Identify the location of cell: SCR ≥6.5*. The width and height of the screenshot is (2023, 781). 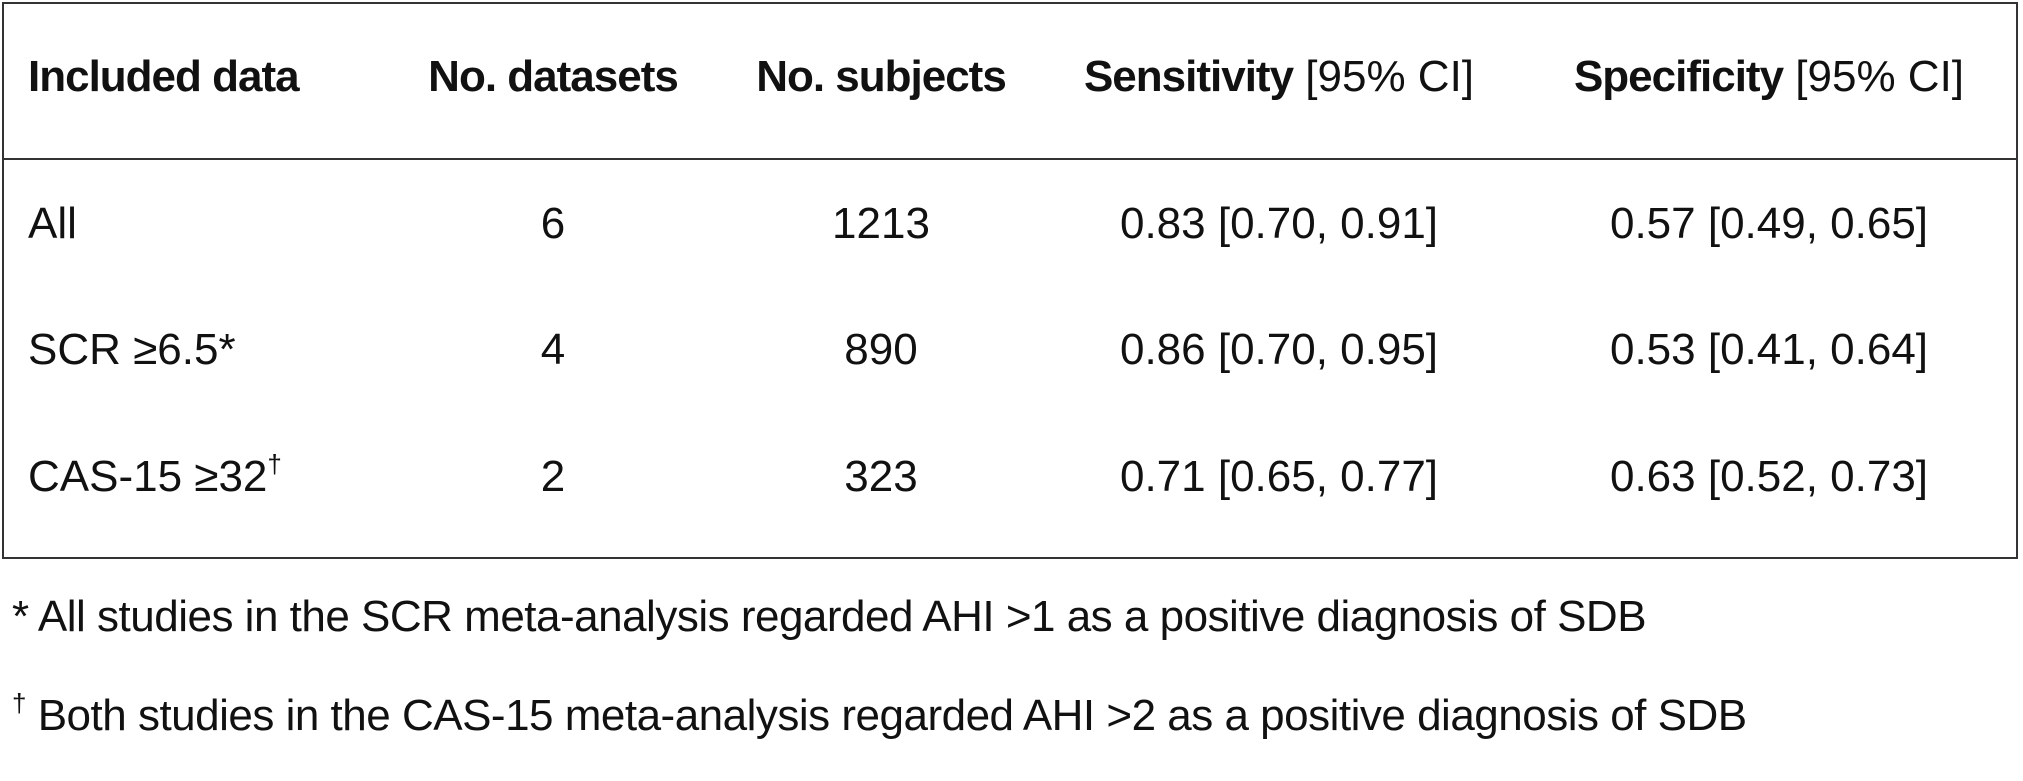
(132, 350).